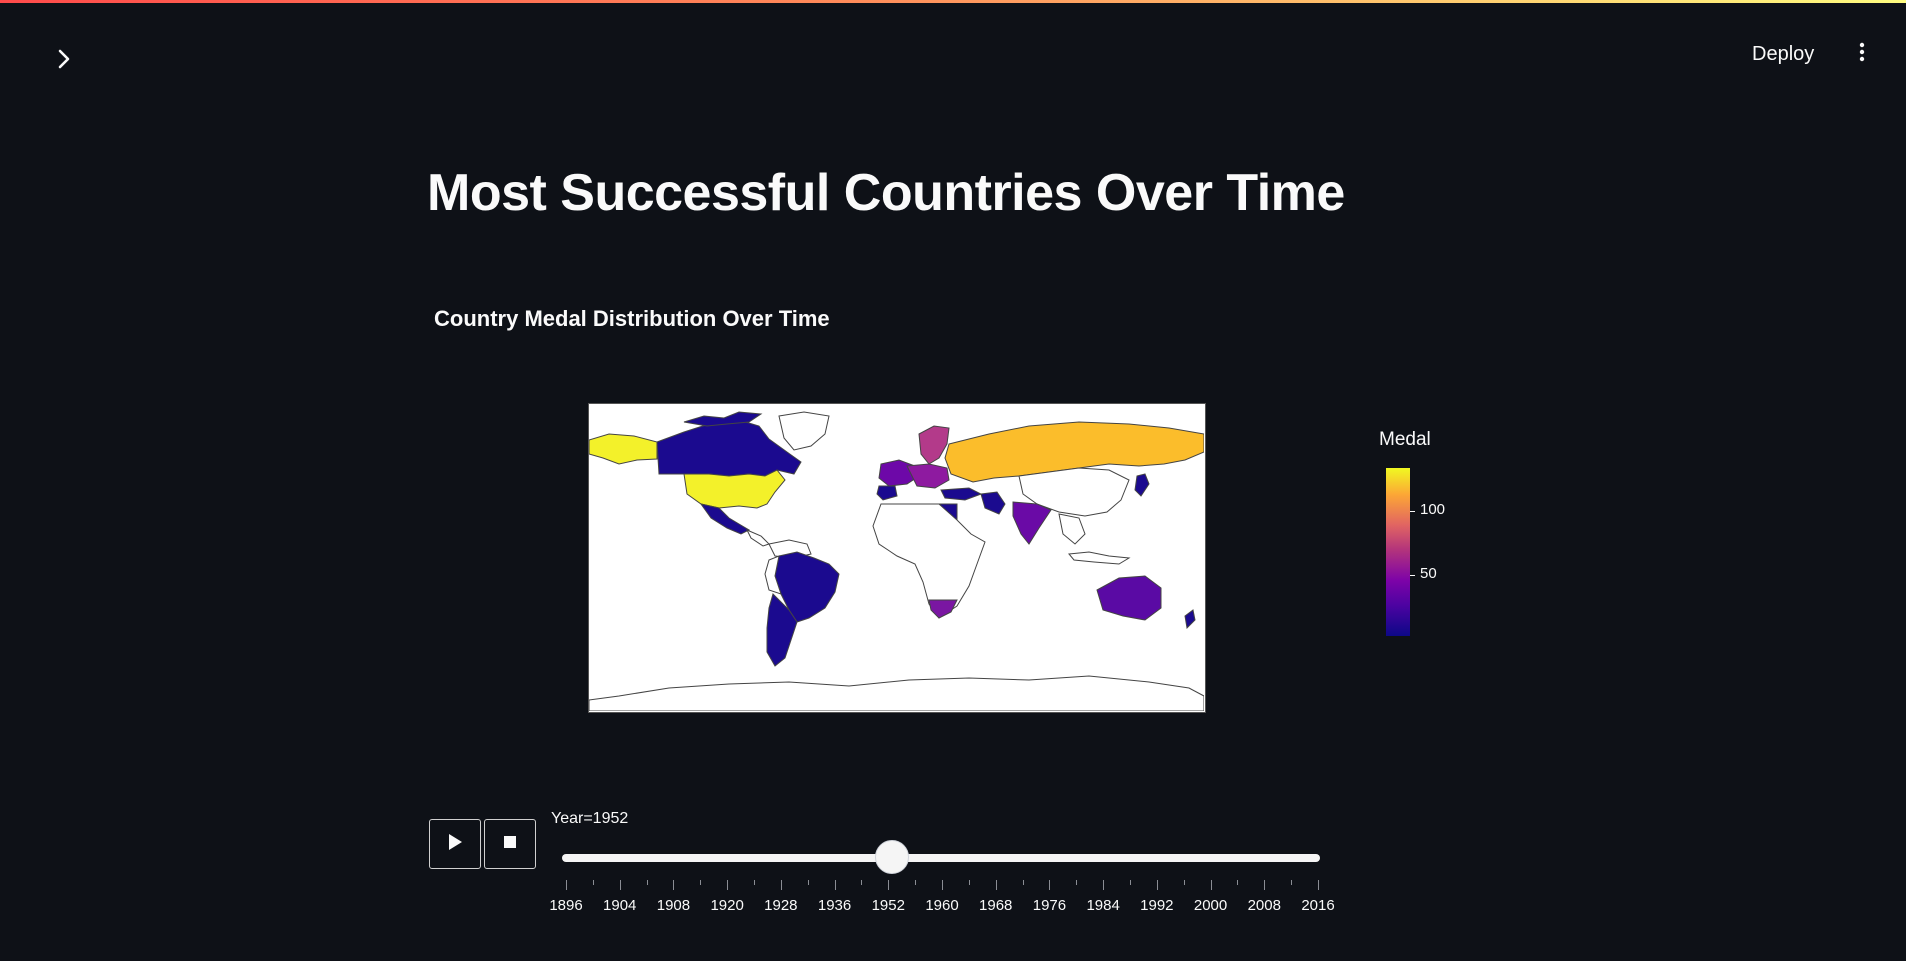 This screenshot has width=1906, height=961. Describe the element at coordinates (961, 494) in the screenshot. I see `map-region-turkey` at that location.